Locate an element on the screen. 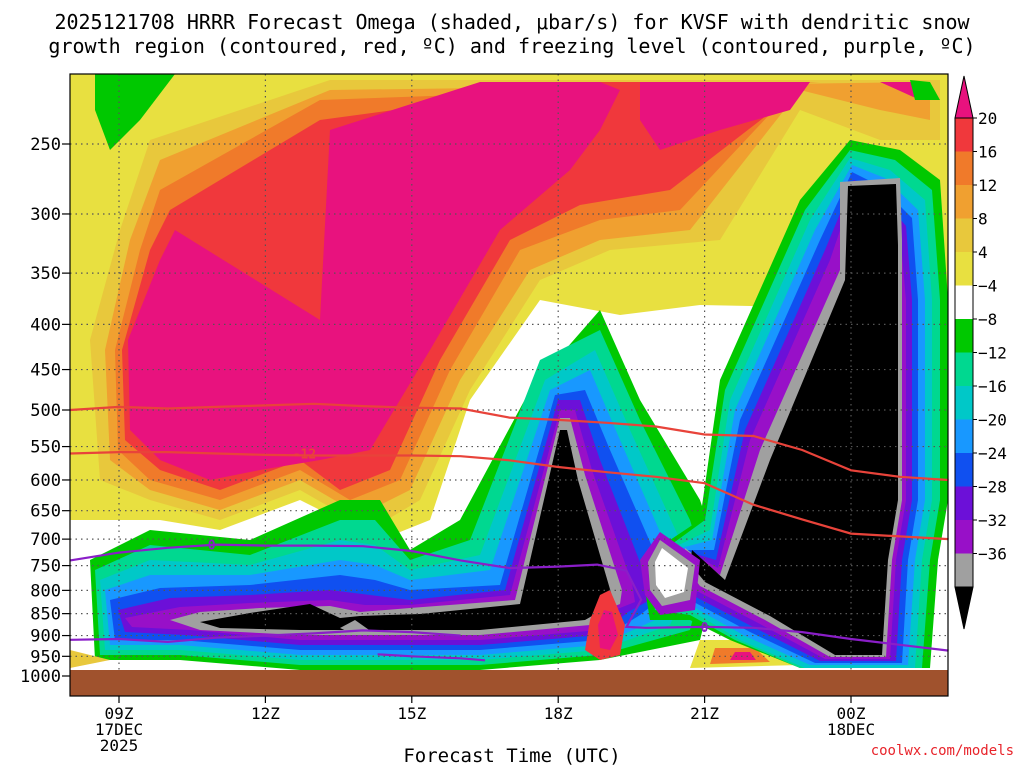  y-tick-label: 250 is located at coordinates (45, 145).